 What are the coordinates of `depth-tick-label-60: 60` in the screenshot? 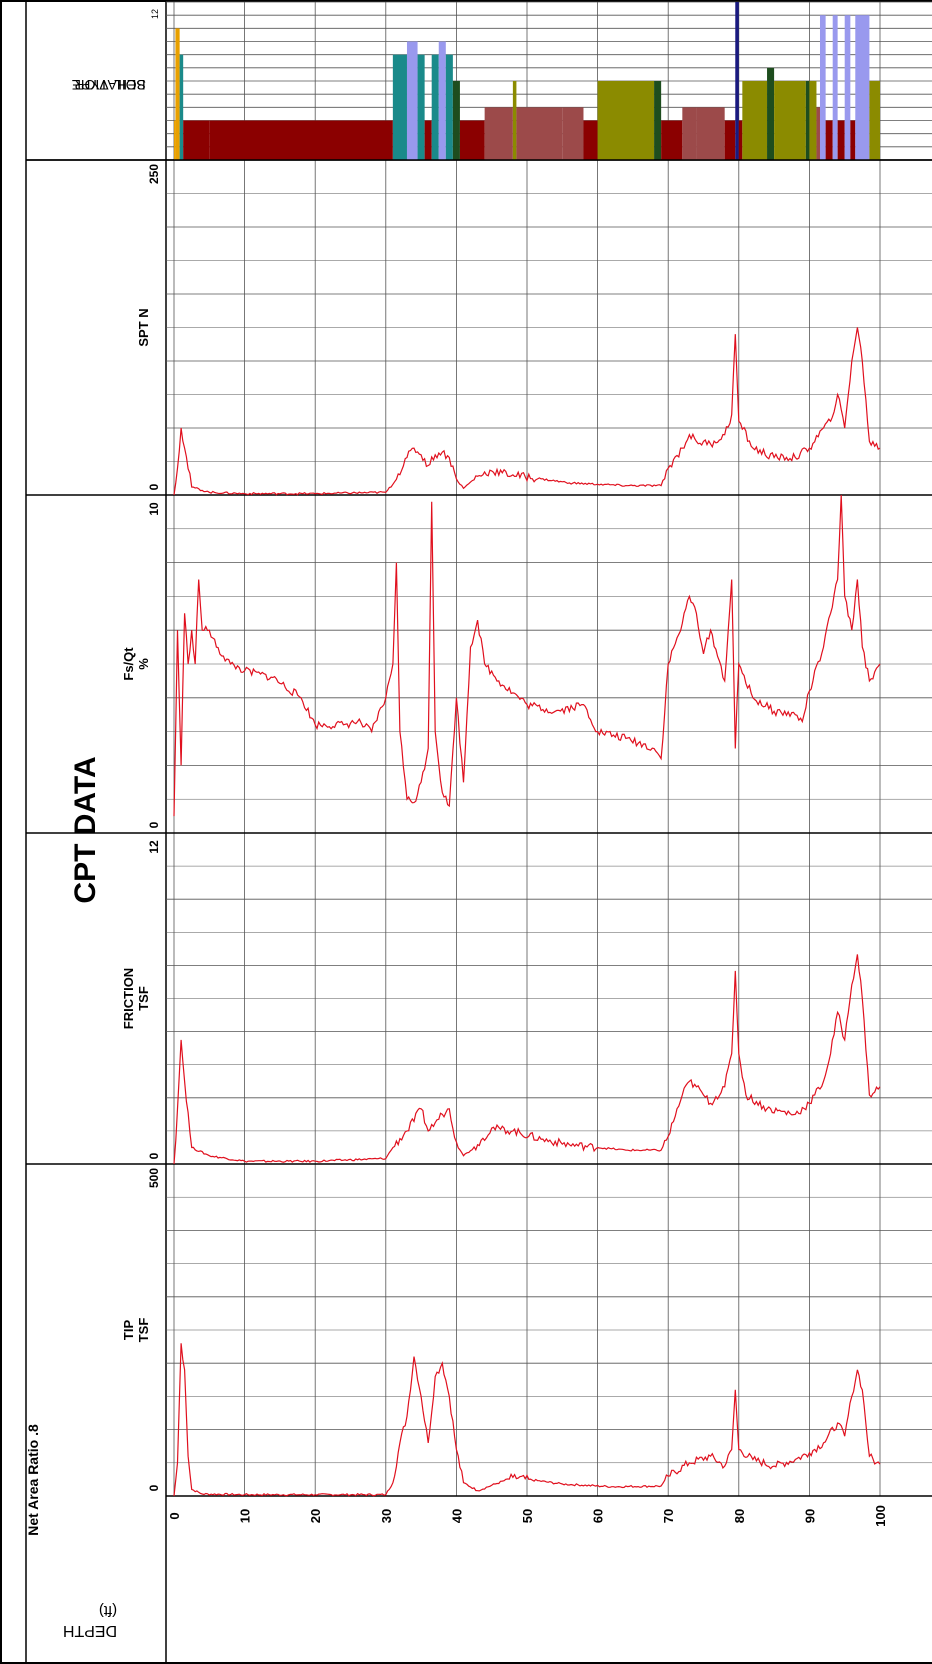 It's located at (598, 1516).